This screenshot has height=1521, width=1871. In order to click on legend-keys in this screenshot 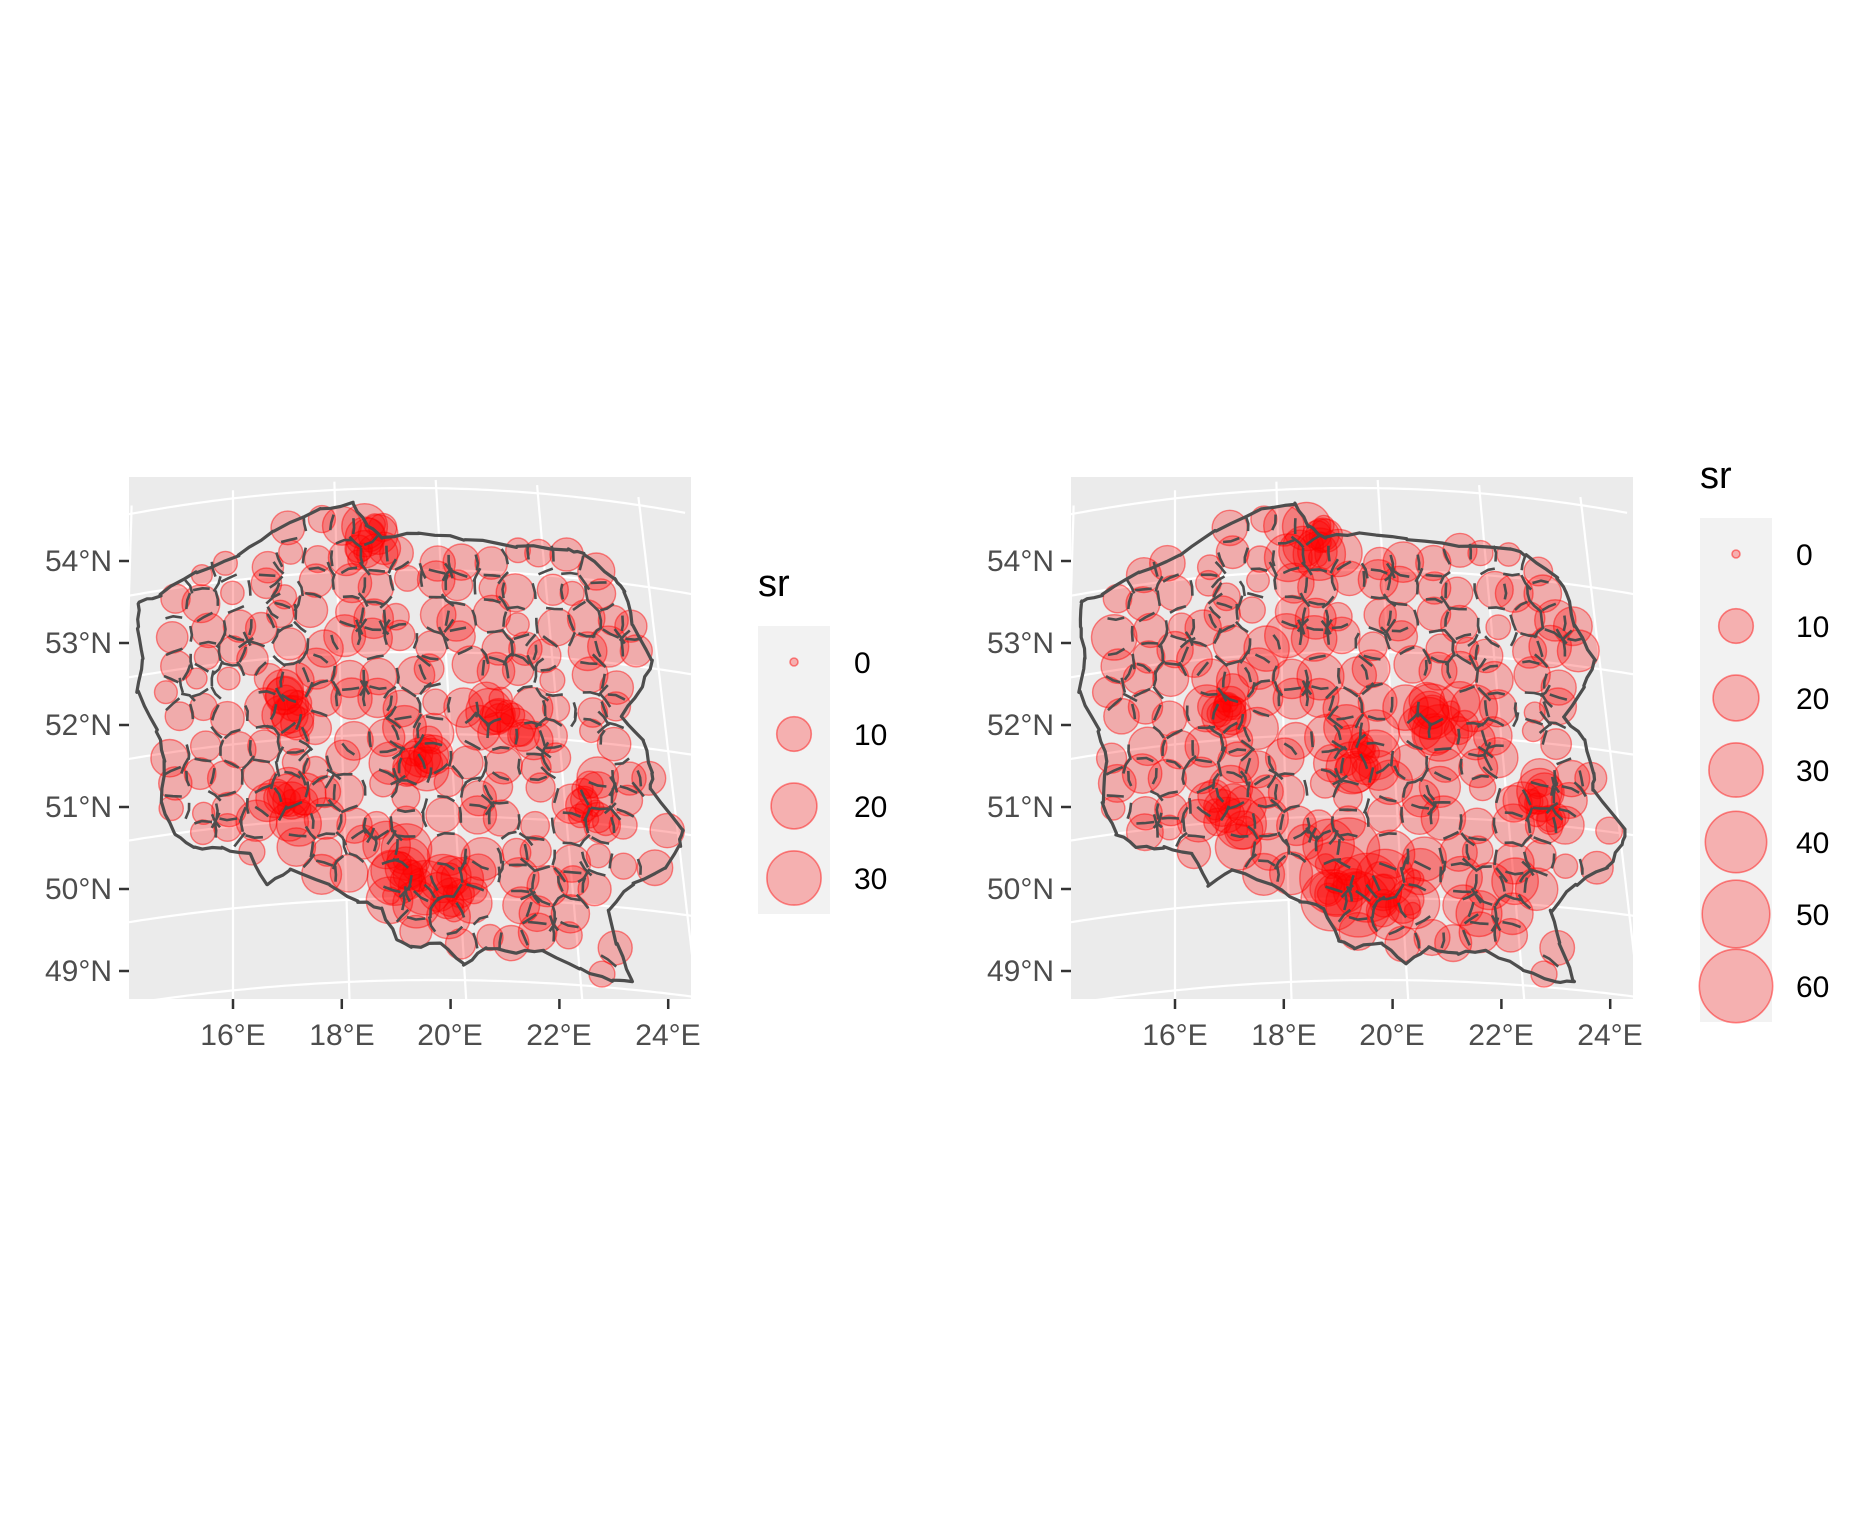, I will do `click(1736, 786)`.